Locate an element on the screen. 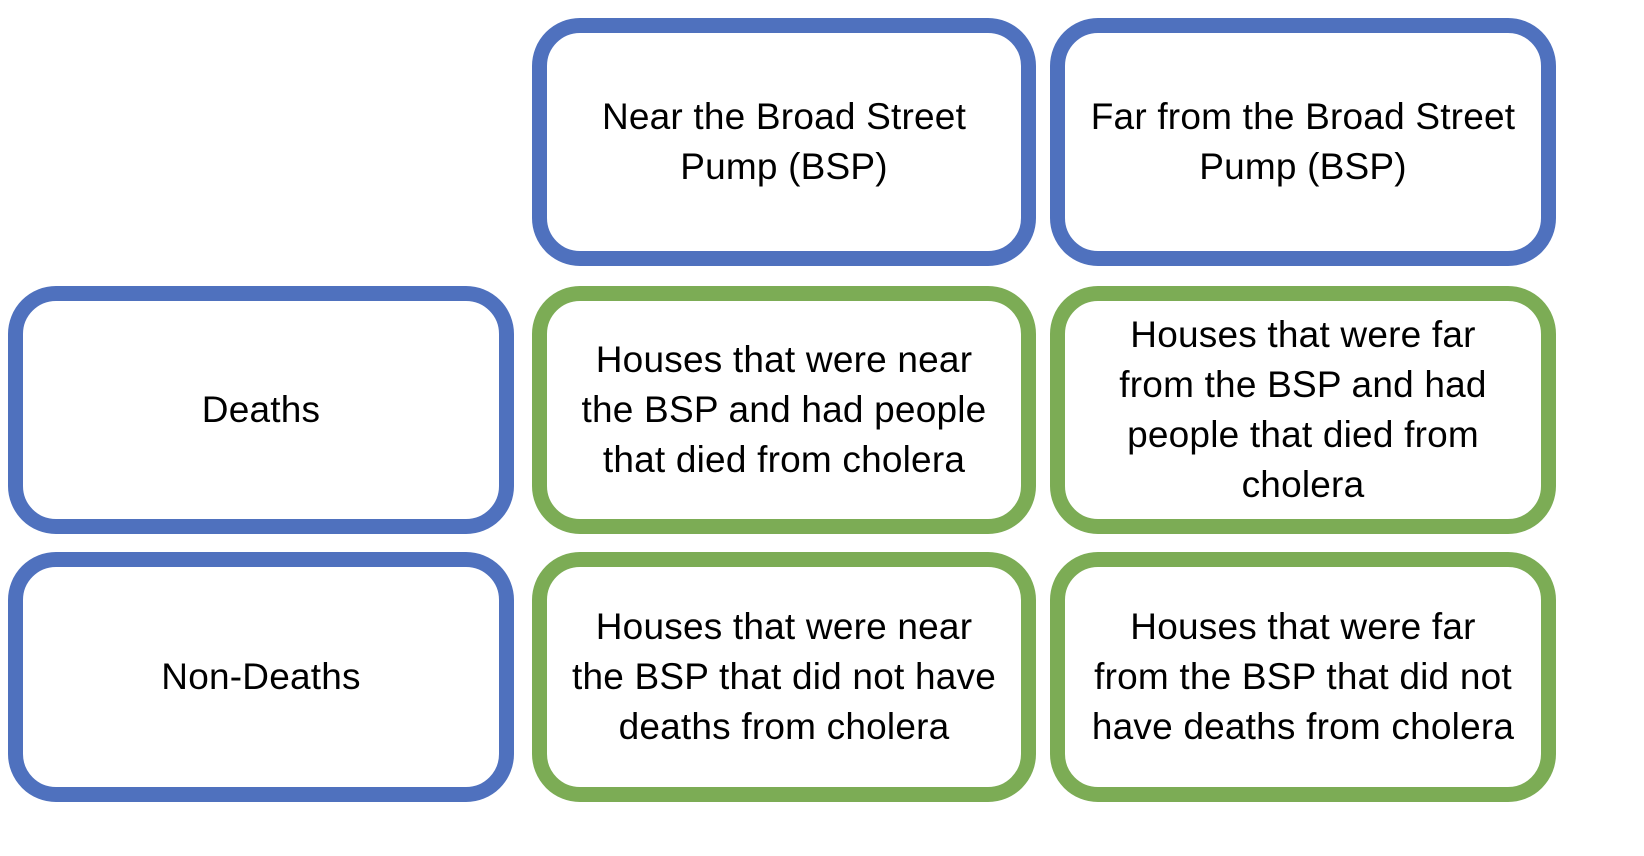 This screenshot has width=1644, height=856. row-header-non-deaths-label: Non-Deaths is located at coordinates (261, 676).